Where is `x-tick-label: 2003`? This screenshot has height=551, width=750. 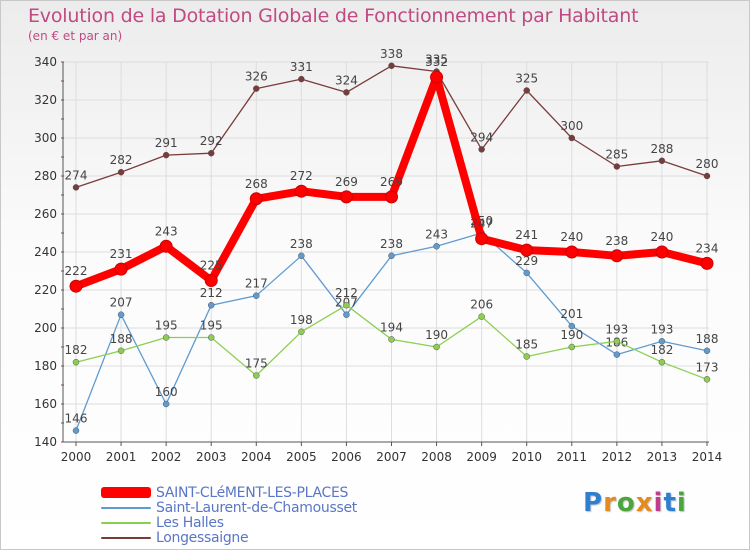 x-tick-label: 2003 is located at coordinates (211, 457).